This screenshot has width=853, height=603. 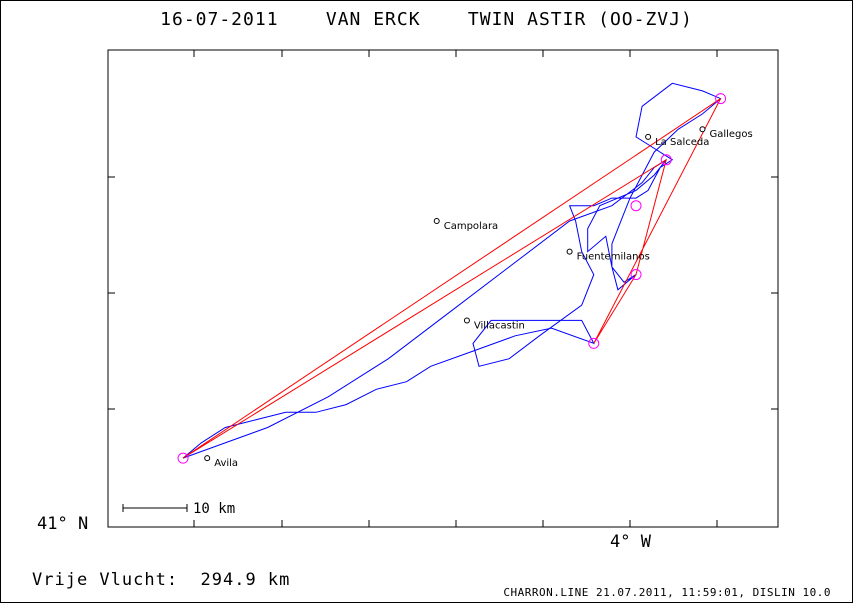 I want to click on place-label: Gallegos, so click(x=730, y=134).